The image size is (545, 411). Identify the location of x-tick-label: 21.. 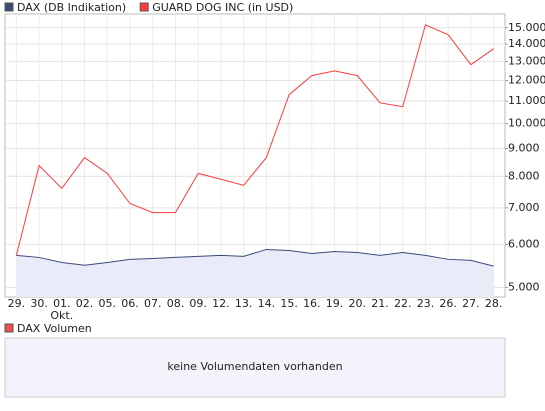
(380, 303).